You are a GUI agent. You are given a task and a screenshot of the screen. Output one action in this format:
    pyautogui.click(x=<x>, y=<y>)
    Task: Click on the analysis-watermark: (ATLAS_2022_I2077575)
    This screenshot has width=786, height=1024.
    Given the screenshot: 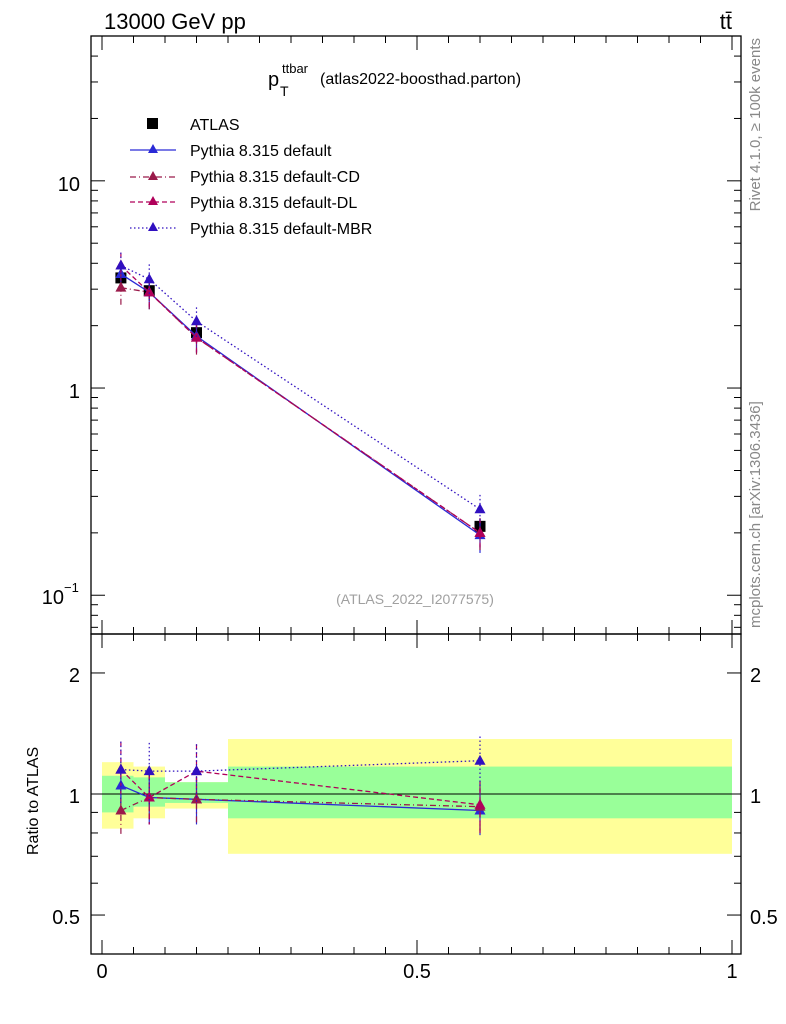 What is the action you would take?
    pyautogui.click(x=415, y=599)
    